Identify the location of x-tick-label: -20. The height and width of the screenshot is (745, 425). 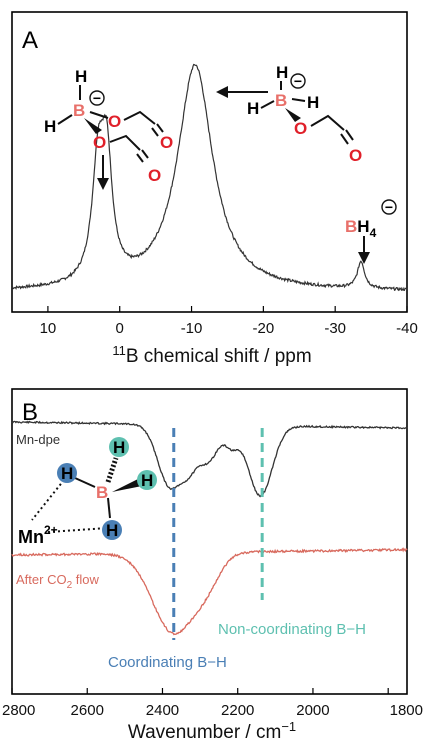
(264, 328).